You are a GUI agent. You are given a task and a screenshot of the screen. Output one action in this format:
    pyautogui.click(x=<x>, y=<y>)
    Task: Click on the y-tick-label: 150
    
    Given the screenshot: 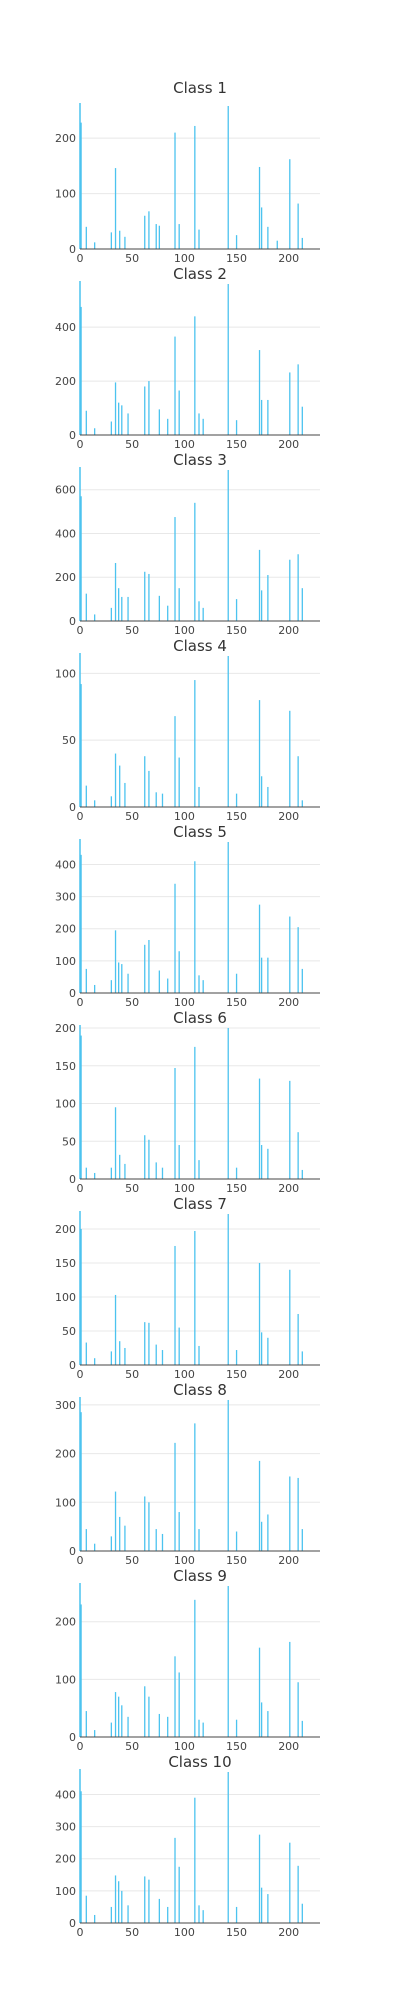 What is the action you would take?
    pyautogui.click(x=65, y=1263)
    